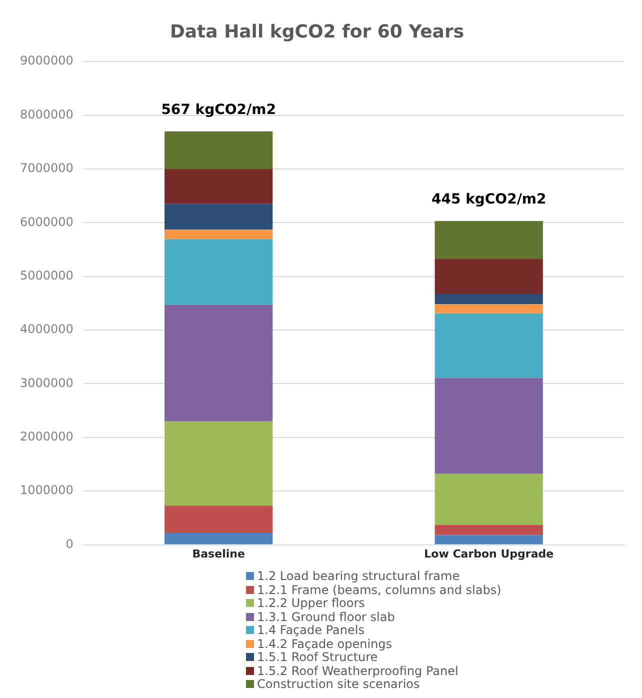  I want to click on legend-label: 1.4.2 Façade openings, so click(325, 643).